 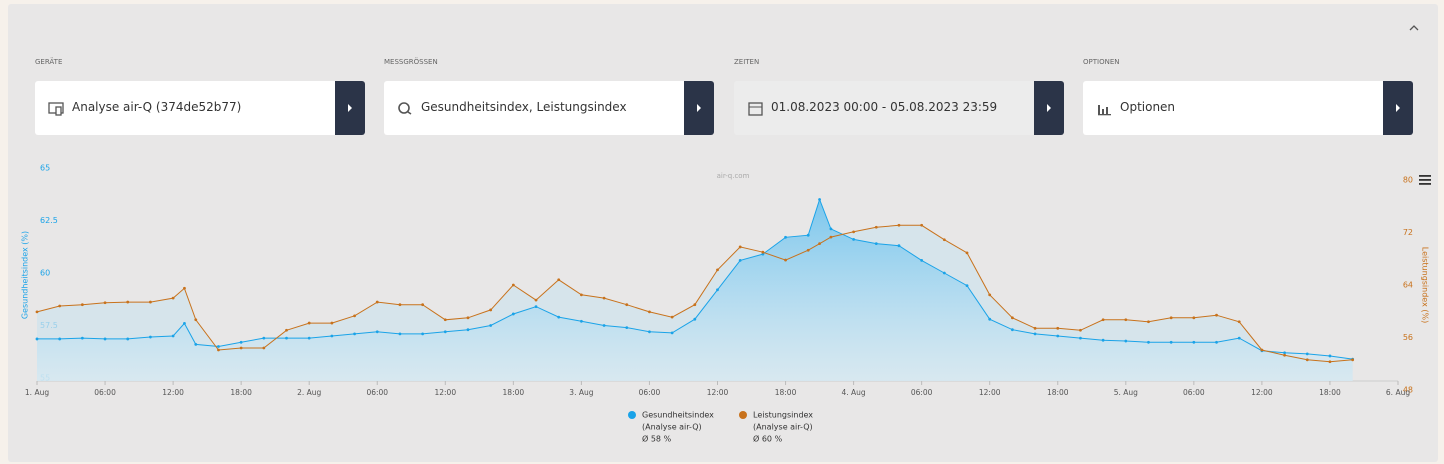 I want to click on x-tick-label: 5. Aug, so click(x=1126, y=392).